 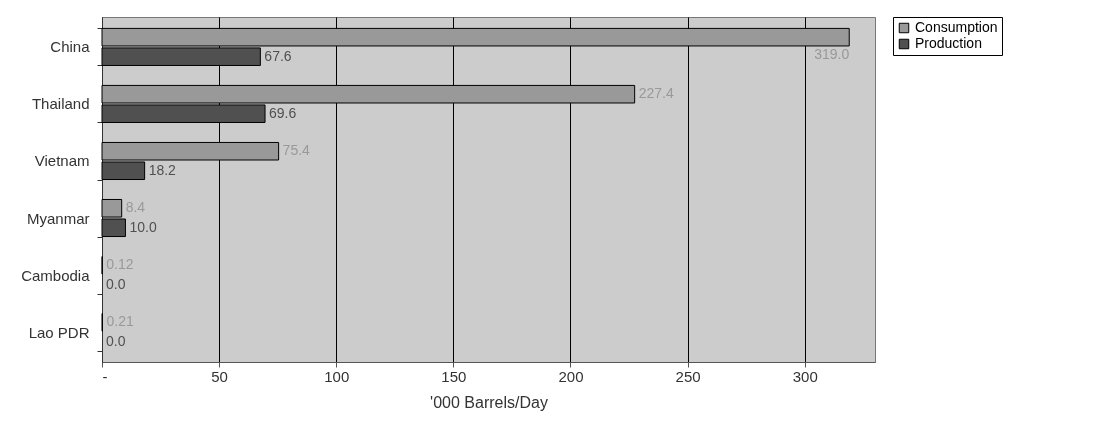 I want to click on data-label: 67.6, so click(x=278, y=55).